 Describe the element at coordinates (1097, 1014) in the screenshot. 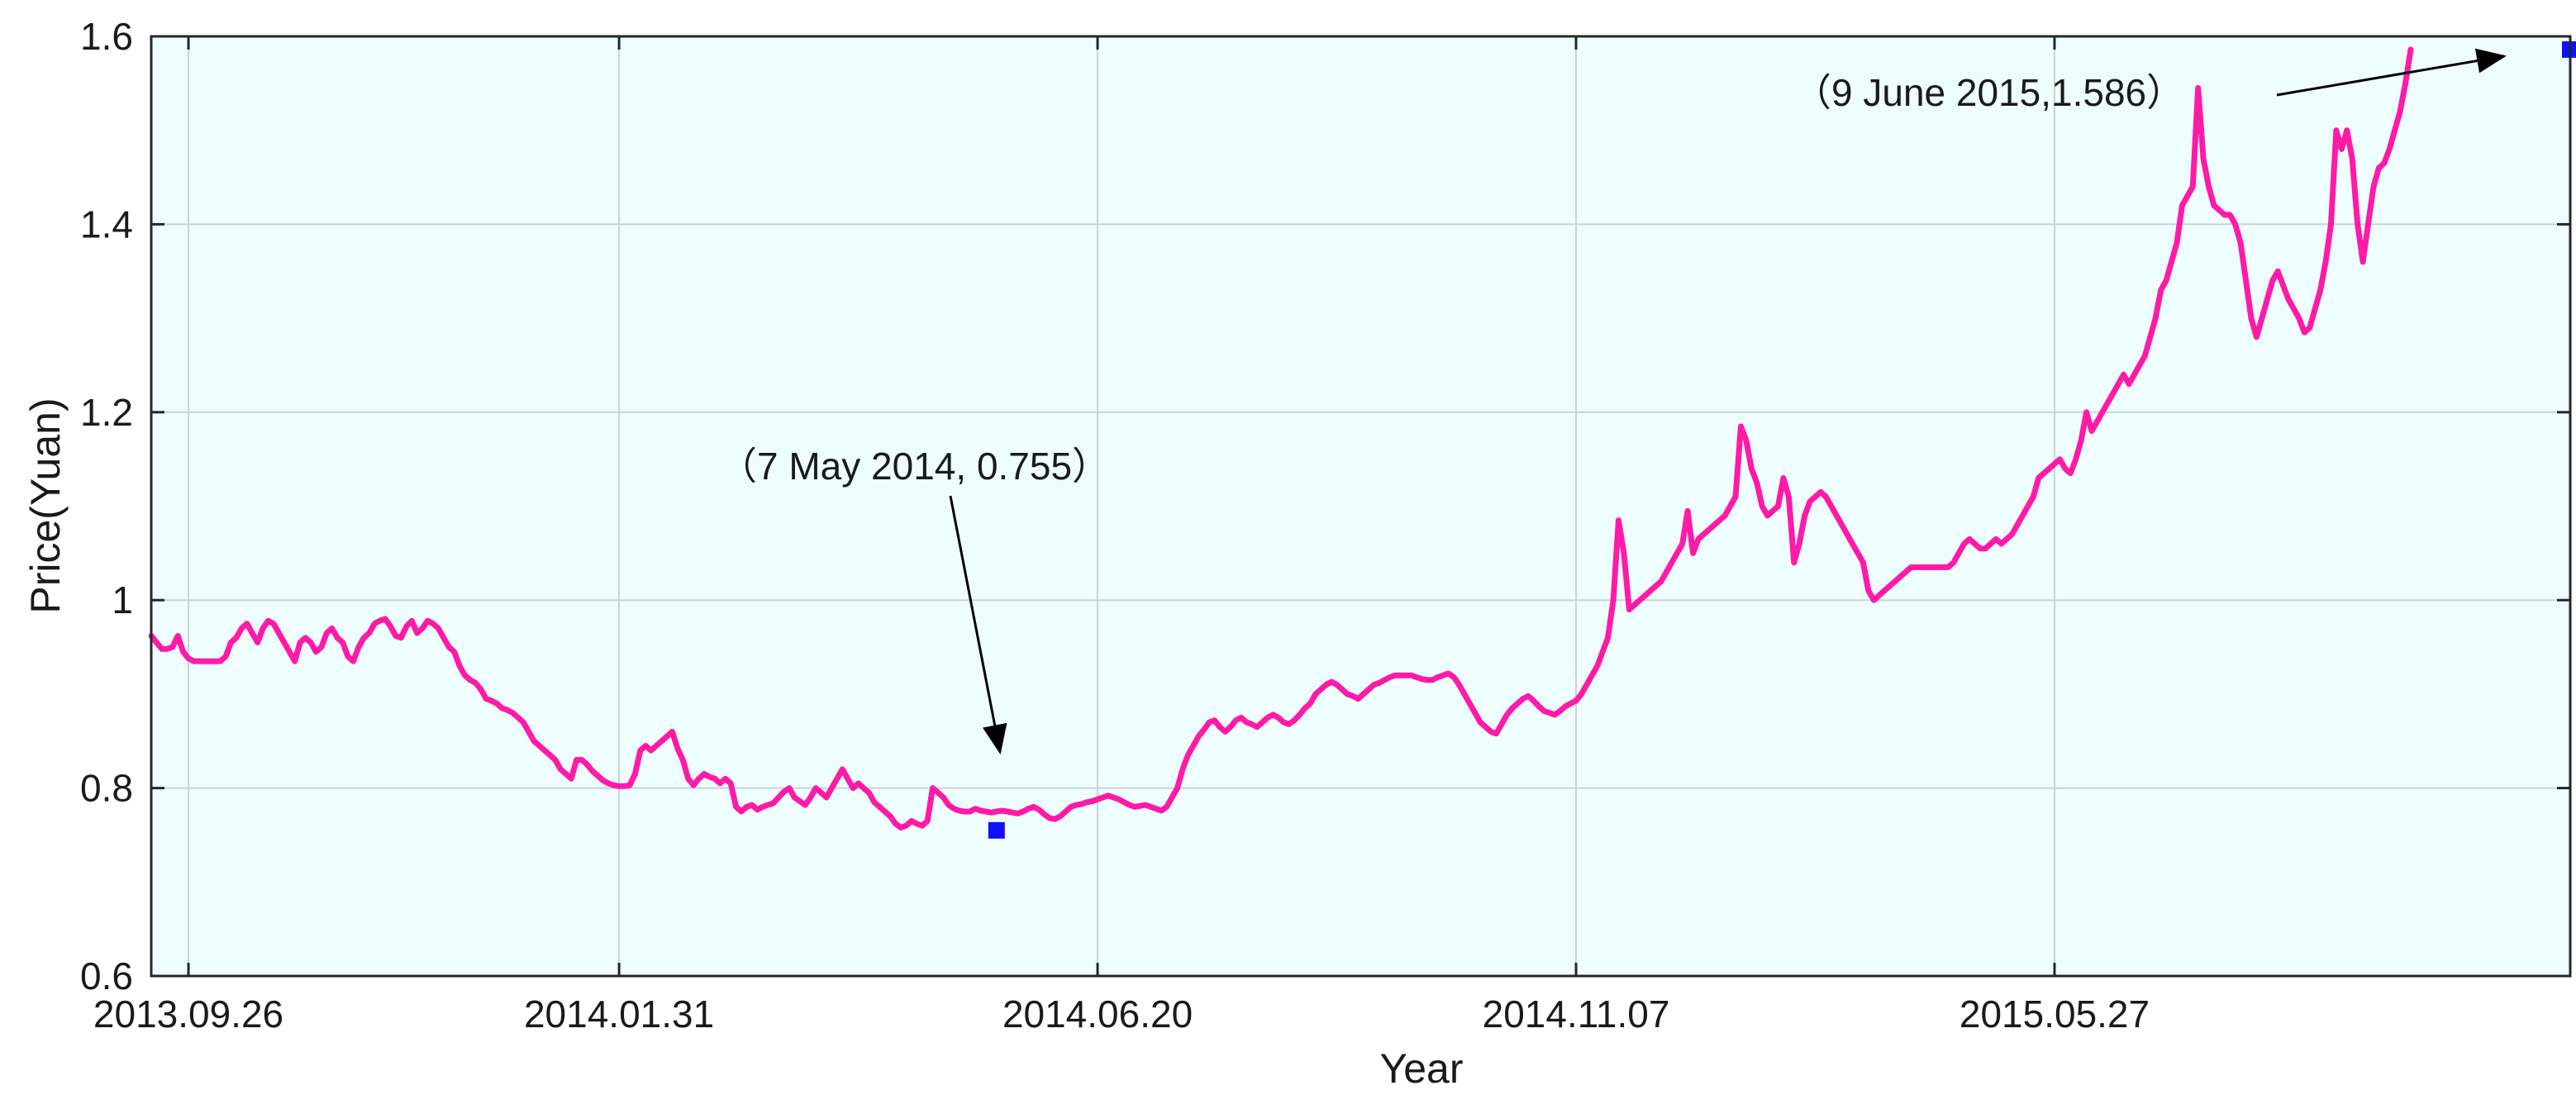

I see `x-tick-label: 2014.06.20` at that location.